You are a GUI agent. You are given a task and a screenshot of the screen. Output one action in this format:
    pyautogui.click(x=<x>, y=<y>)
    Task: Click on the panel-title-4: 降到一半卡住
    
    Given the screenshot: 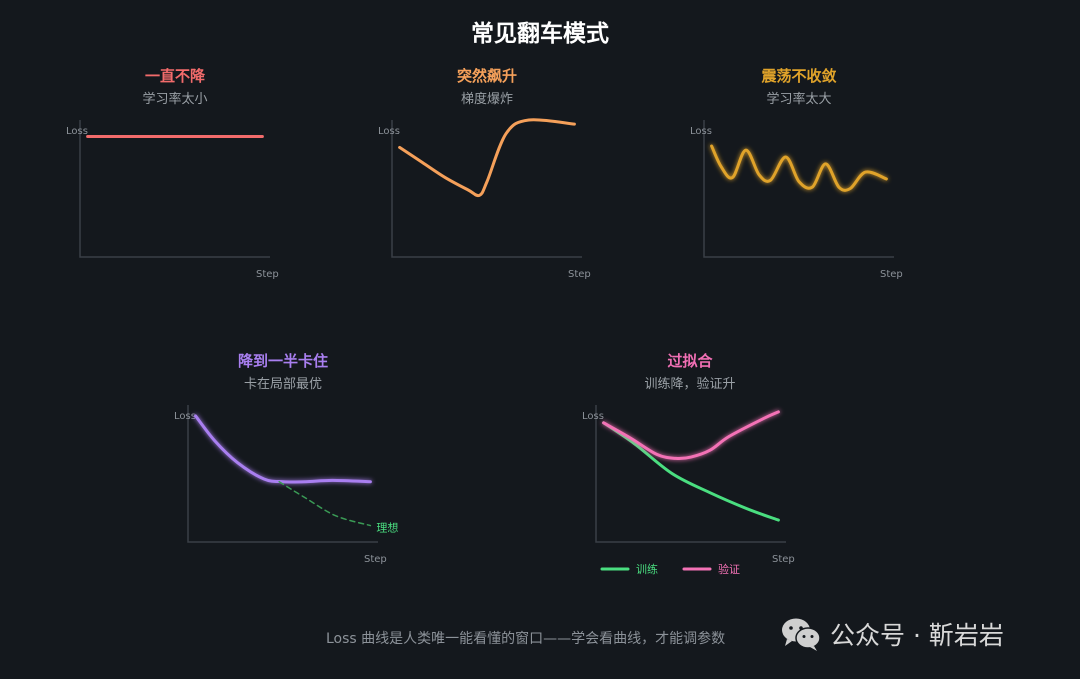 What is the action you would take?
    pyautogui.click(x=282, y=361)
    